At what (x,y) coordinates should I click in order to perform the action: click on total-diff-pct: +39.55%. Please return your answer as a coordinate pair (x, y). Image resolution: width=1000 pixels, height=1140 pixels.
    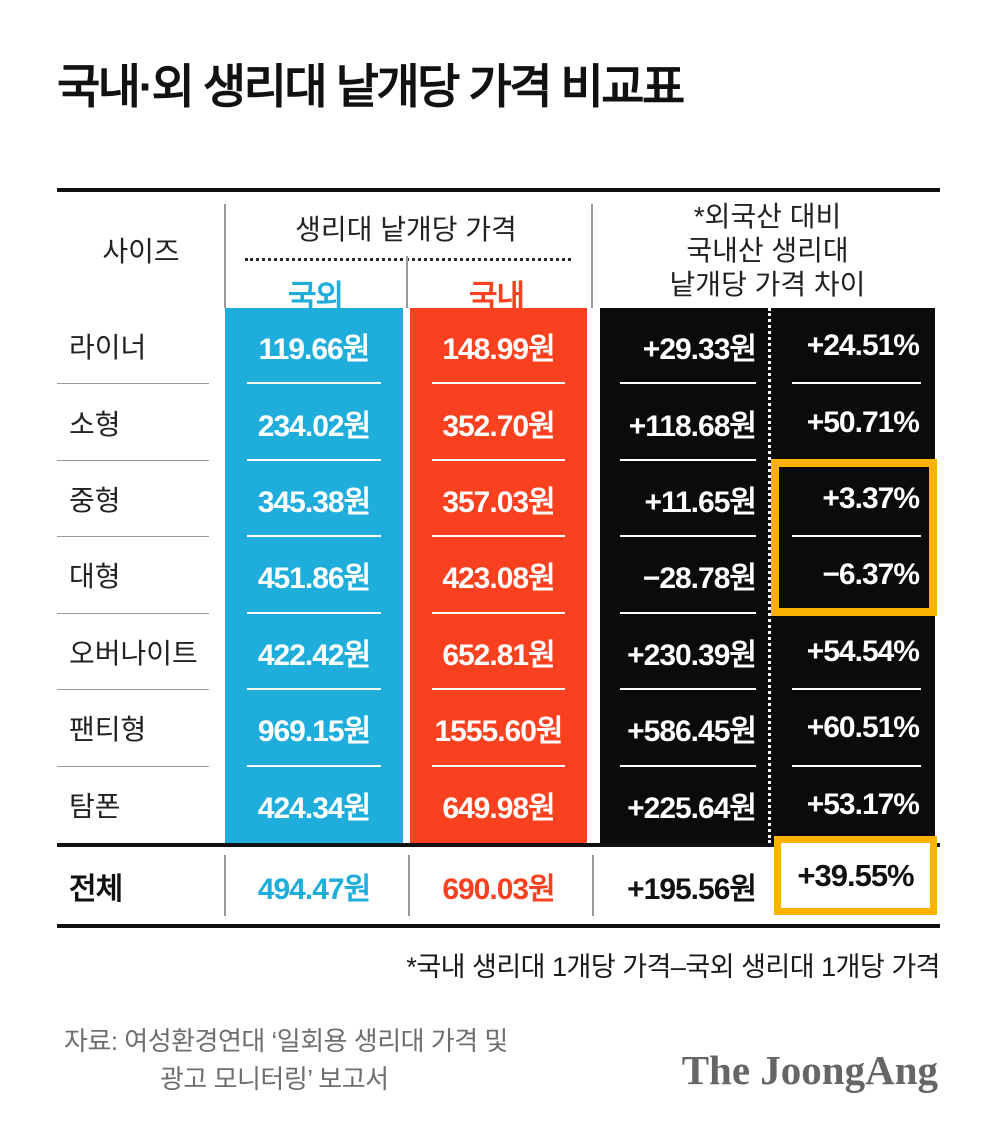
    Looking at the image, I should click on (855, 875).